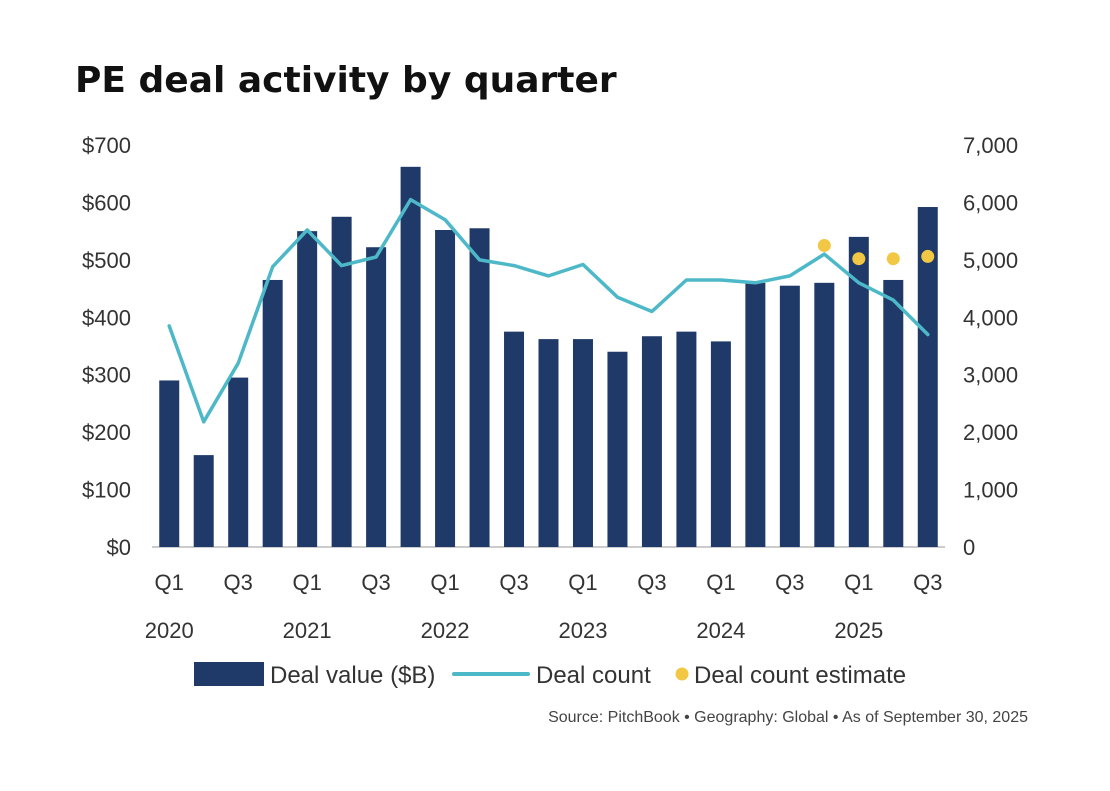 Image resolution: width=1110 pixels, height=791 pixels. Describe the element at coordinates (583, 630) in the screenshot. I see `x-year-label: 2023` at that location.